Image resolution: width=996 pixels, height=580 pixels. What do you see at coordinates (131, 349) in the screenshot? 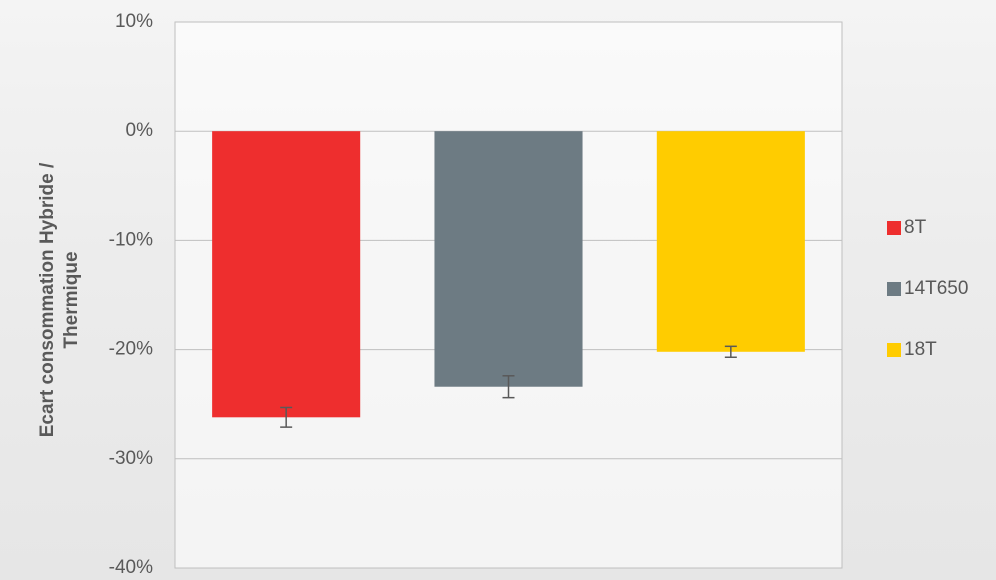
I see `y-tick-label: -20%` at bounding box center [131, 349].